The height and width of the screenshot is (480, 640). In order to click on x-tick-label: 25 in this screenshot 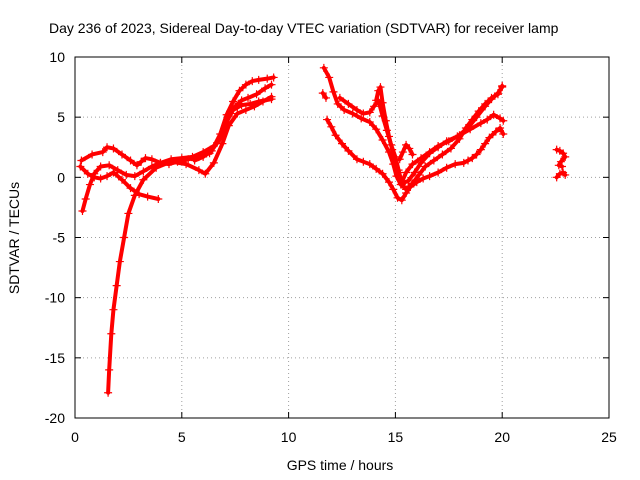, I will do `click(609, 437)`.